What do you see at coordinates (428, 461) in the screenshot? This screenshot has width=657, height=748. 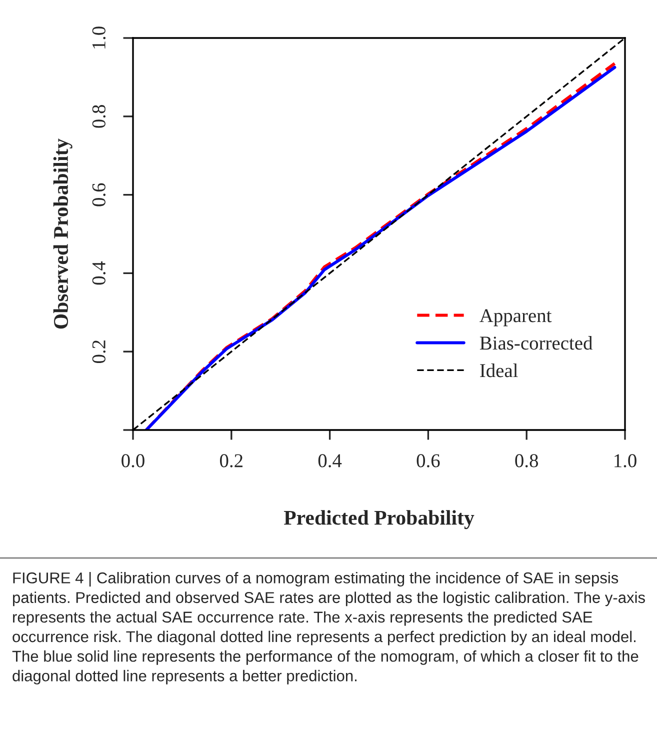 I see `x-tick-label: 0.6` at bounding box center [428, 461].